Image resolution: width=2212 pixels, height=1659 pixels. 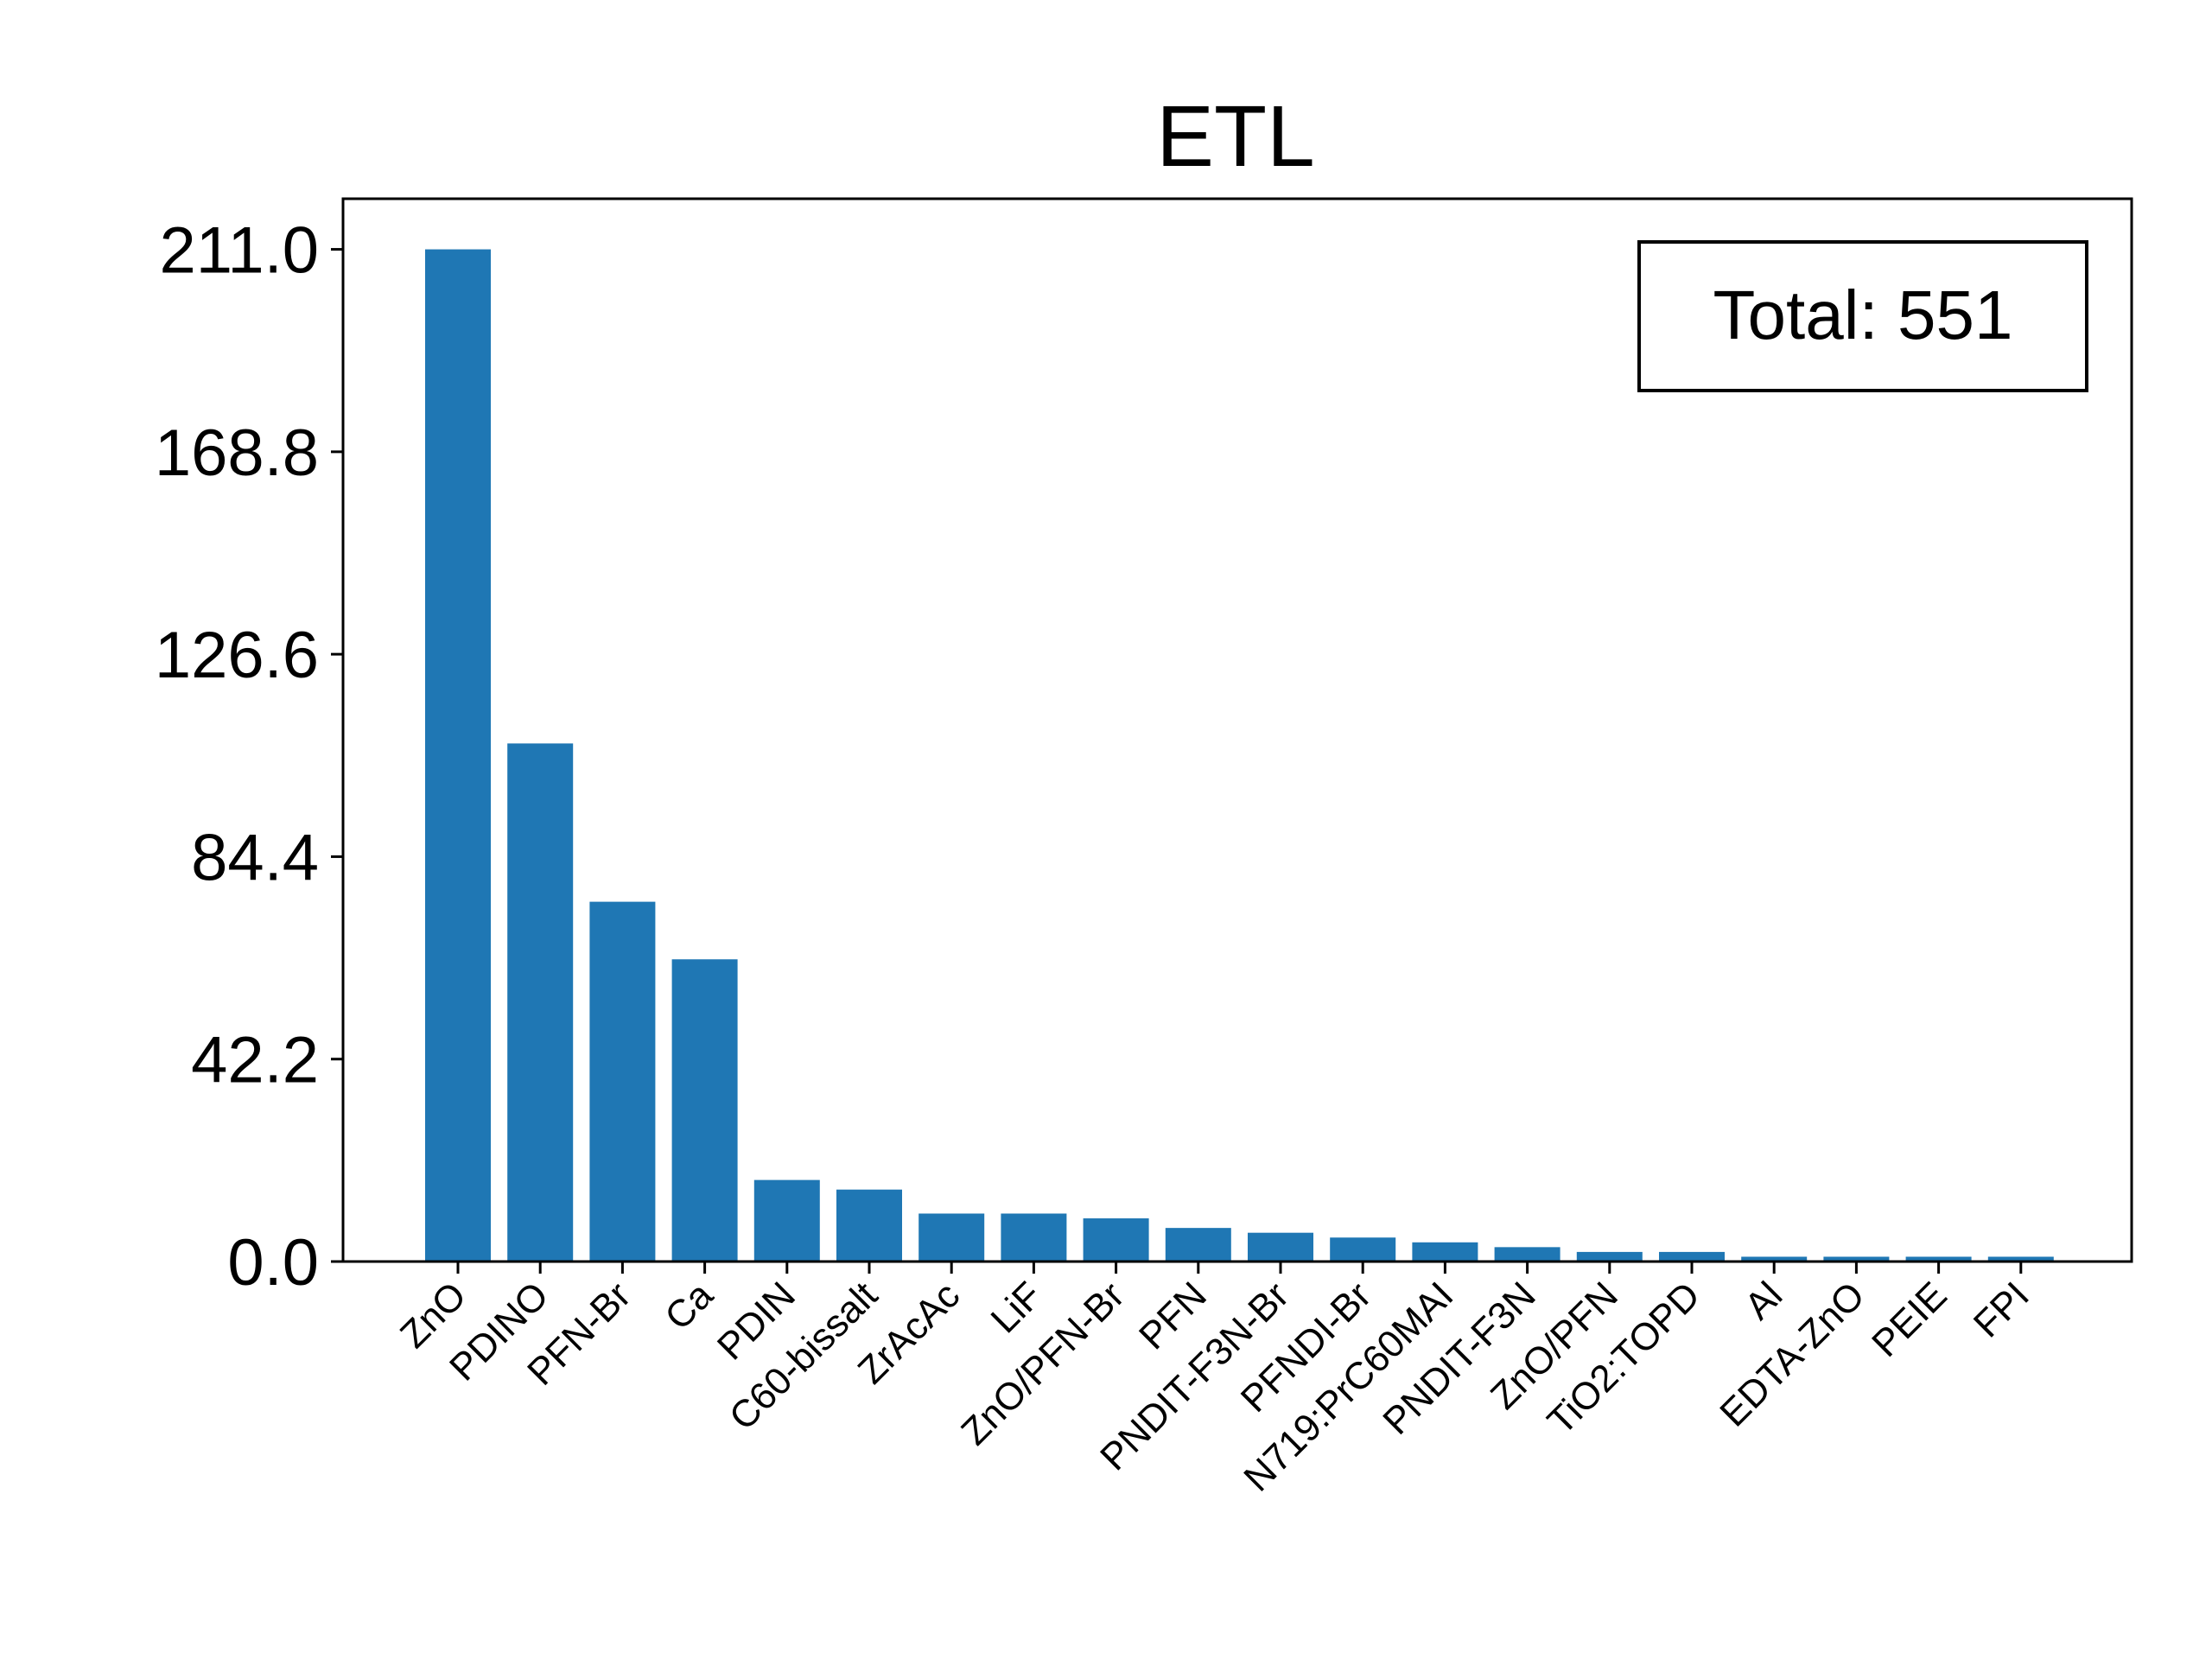 I want to click on bar-pdin, so click(x=786, y=1220).